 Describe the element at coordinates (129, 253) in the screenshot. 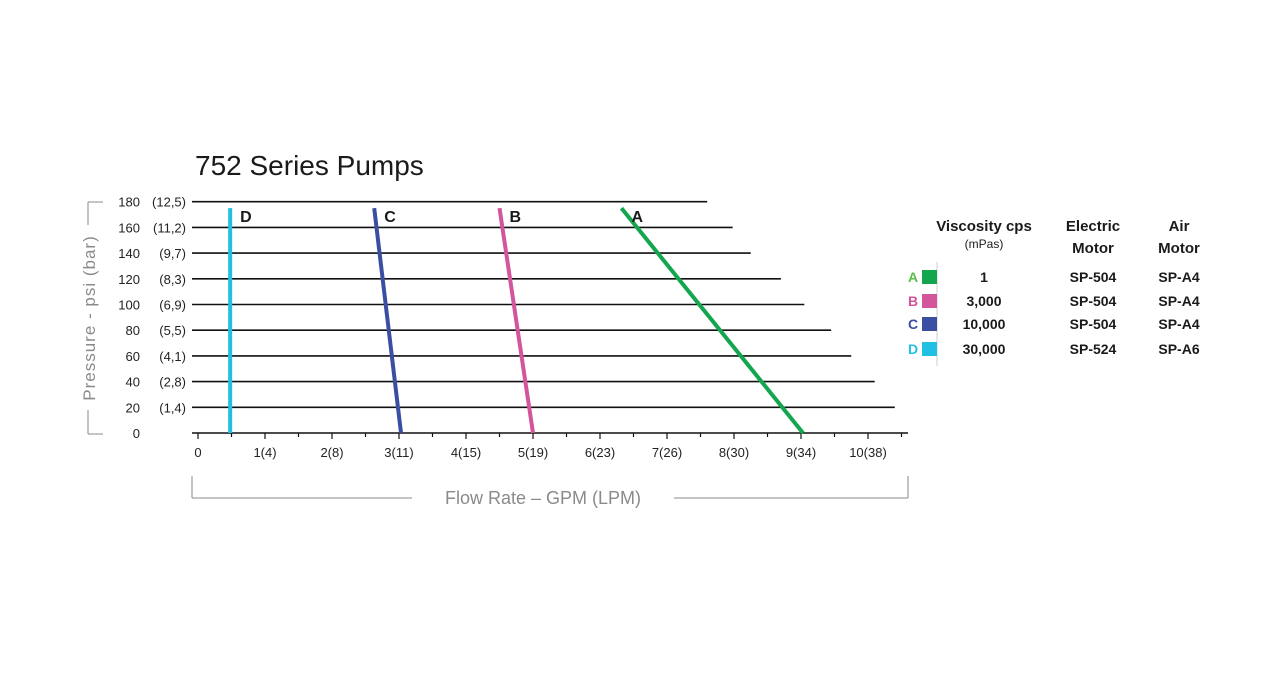

I see `y-tick-label-psi: 140` at that location.